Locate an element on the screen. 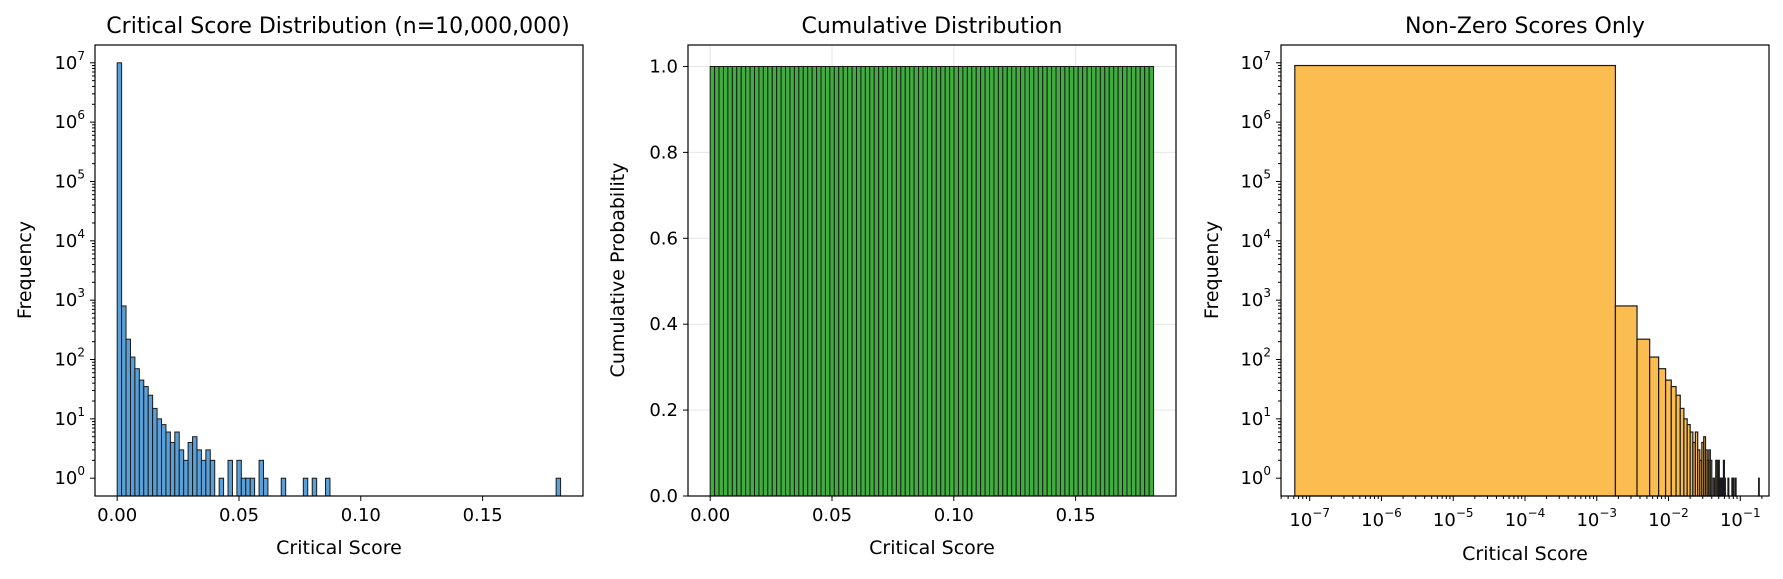  y-tick-label: 1.0 is located at coordinates (663, 66).